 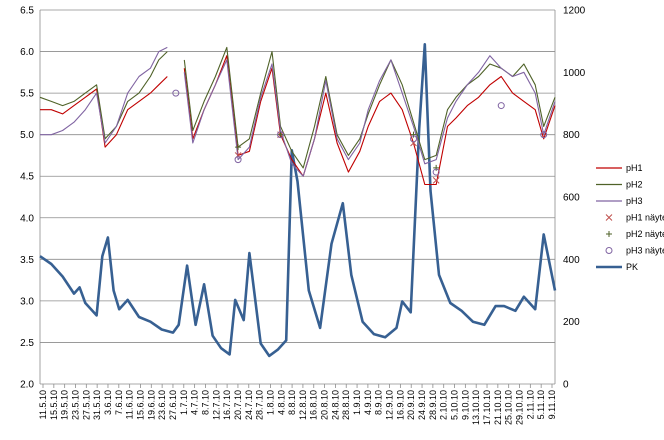 I want to click on x-tick-label: 23.5.10, so click(x=75, y=405).